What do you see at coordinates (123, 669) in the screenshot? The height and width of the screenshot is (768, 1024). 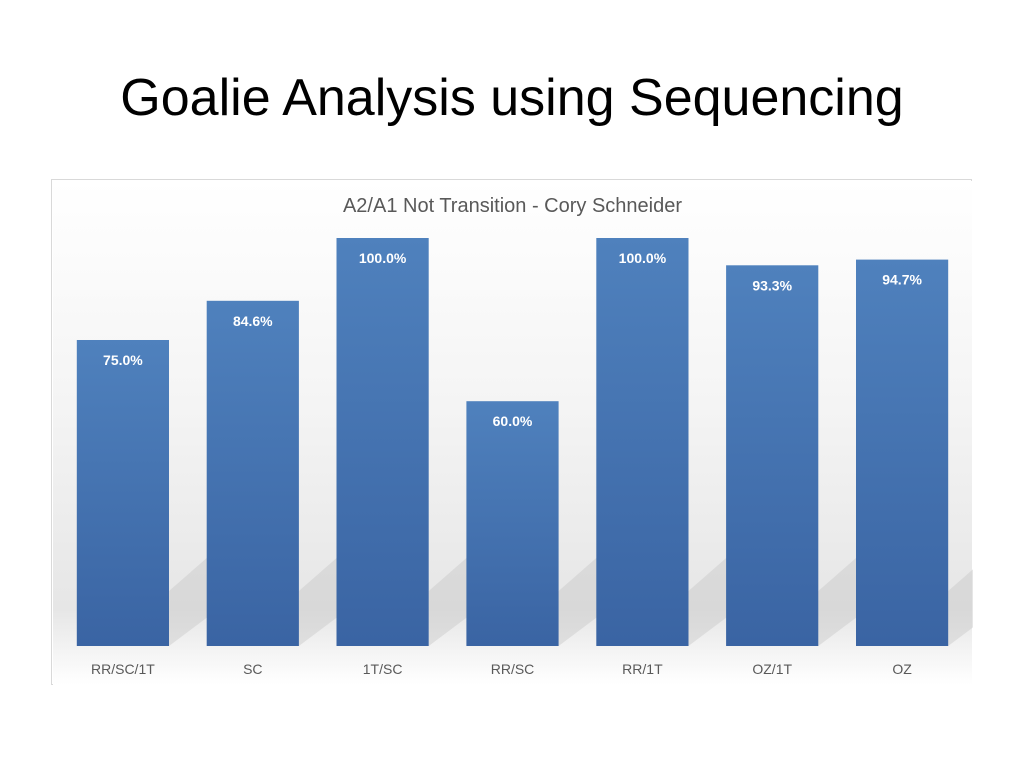 I see `x-tick-label: RR/SC/1T` at bounding box center [123, 669].